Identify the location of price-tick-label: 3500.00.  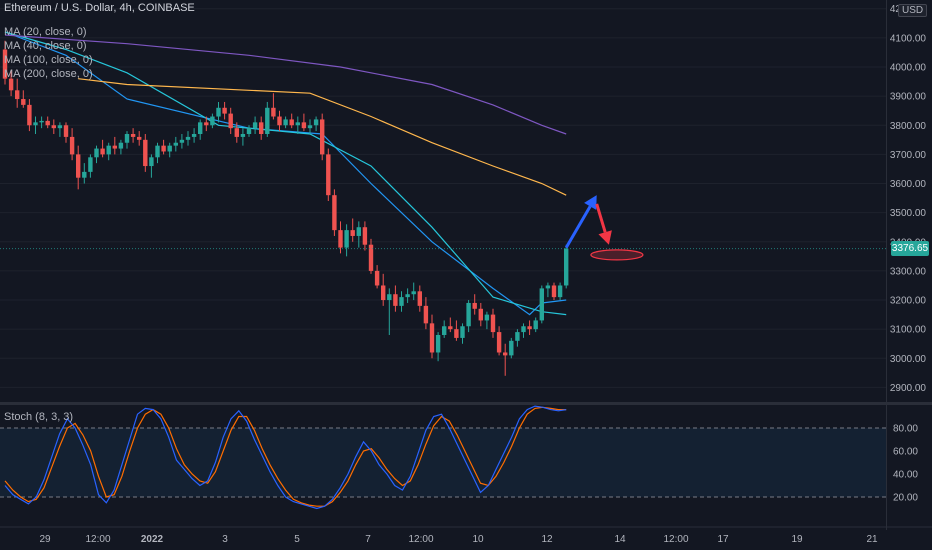
(908, 213).